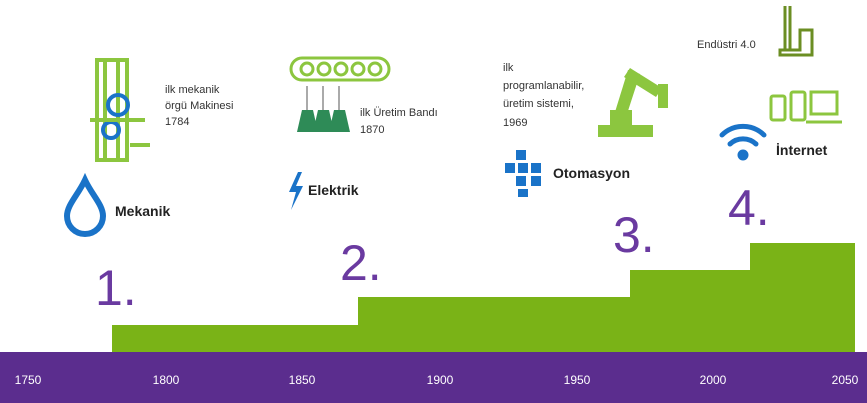 Image resolution: width=867 pixels, height=403 pixels. I want to click on tick-label: 1750, so click(28, 380).